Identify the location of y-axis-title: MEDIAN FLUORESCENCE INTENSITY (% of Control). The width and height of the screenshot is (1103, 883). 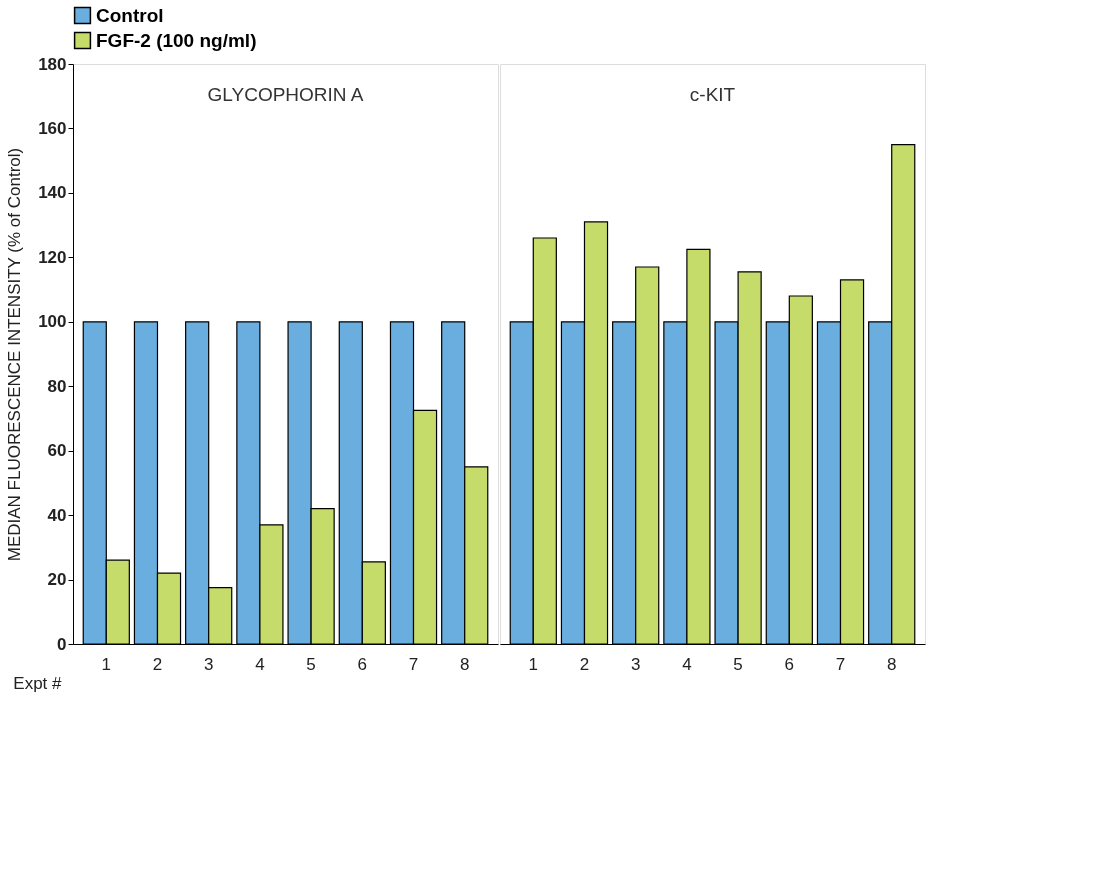
(15, 354).